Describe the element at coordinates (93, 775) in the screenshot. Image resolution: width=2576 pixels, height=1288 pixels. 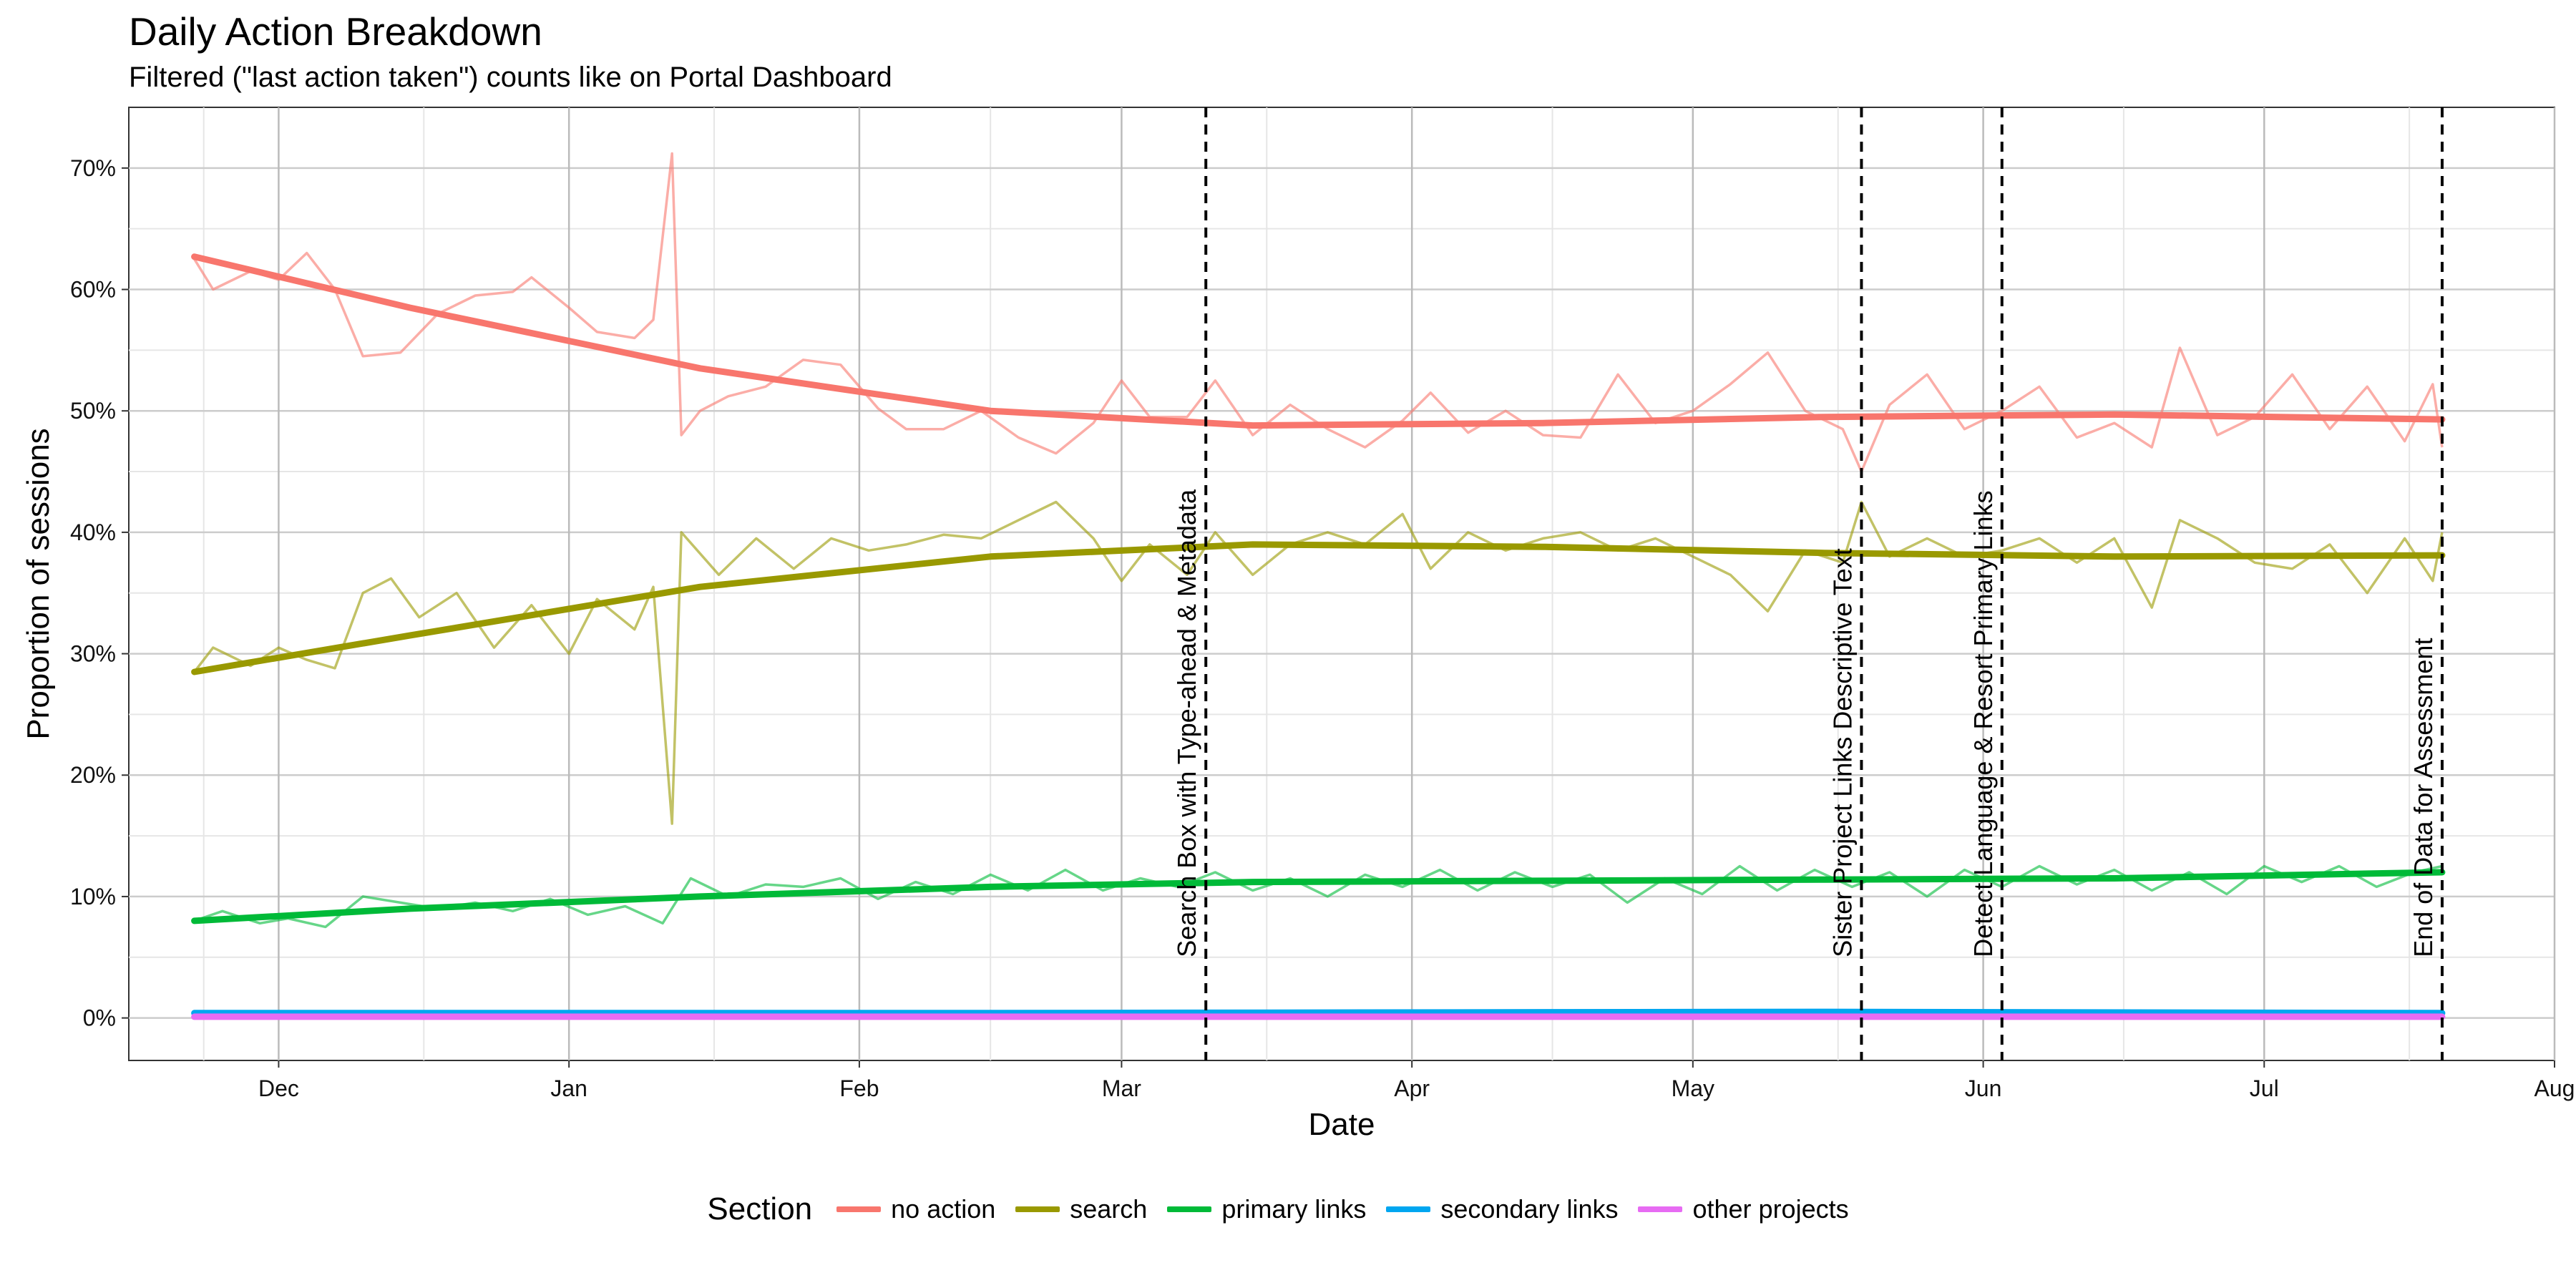
I see `y-tick-label: 20%` at that location.